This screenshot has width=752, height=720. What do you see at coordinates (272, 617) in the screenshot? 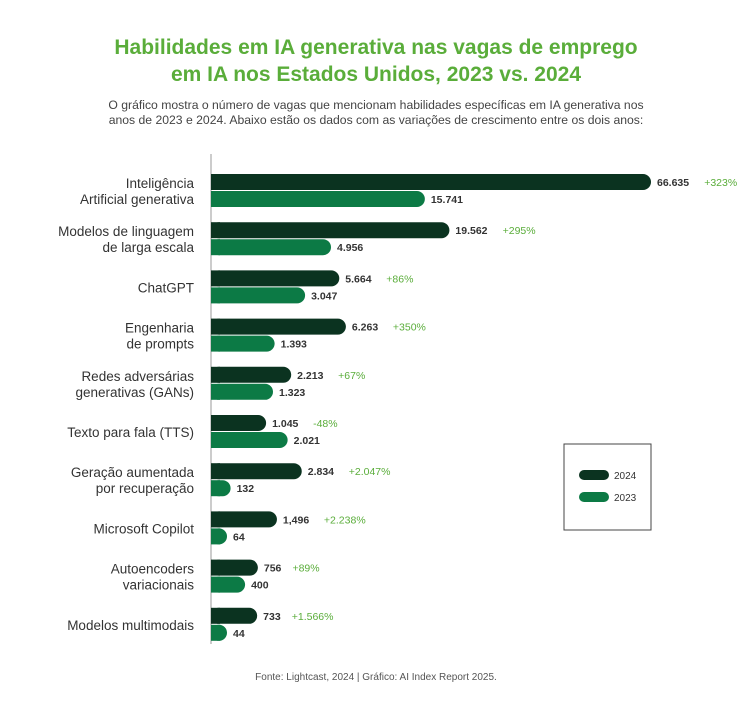
I see `value-label-2024: 733` at bounding box center [272, 617].